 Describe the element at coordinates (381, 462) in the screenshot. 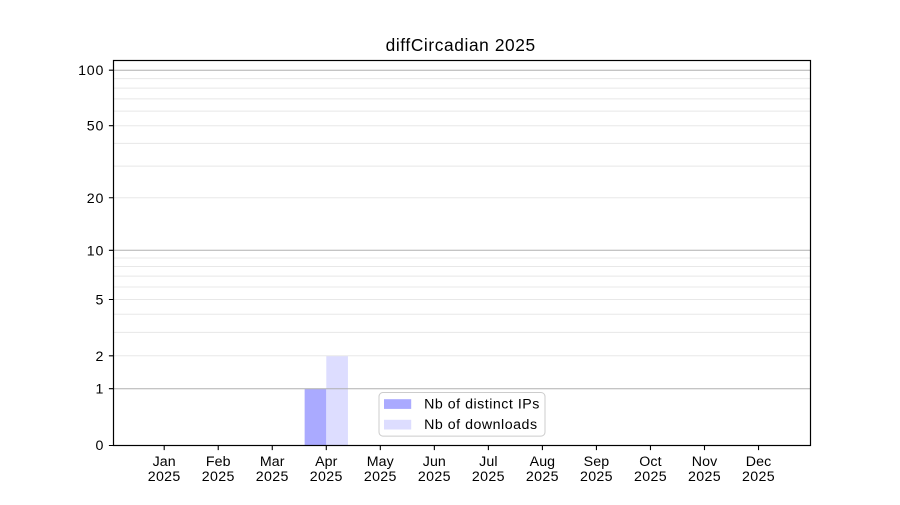

I see `svg-text: May` at that location.